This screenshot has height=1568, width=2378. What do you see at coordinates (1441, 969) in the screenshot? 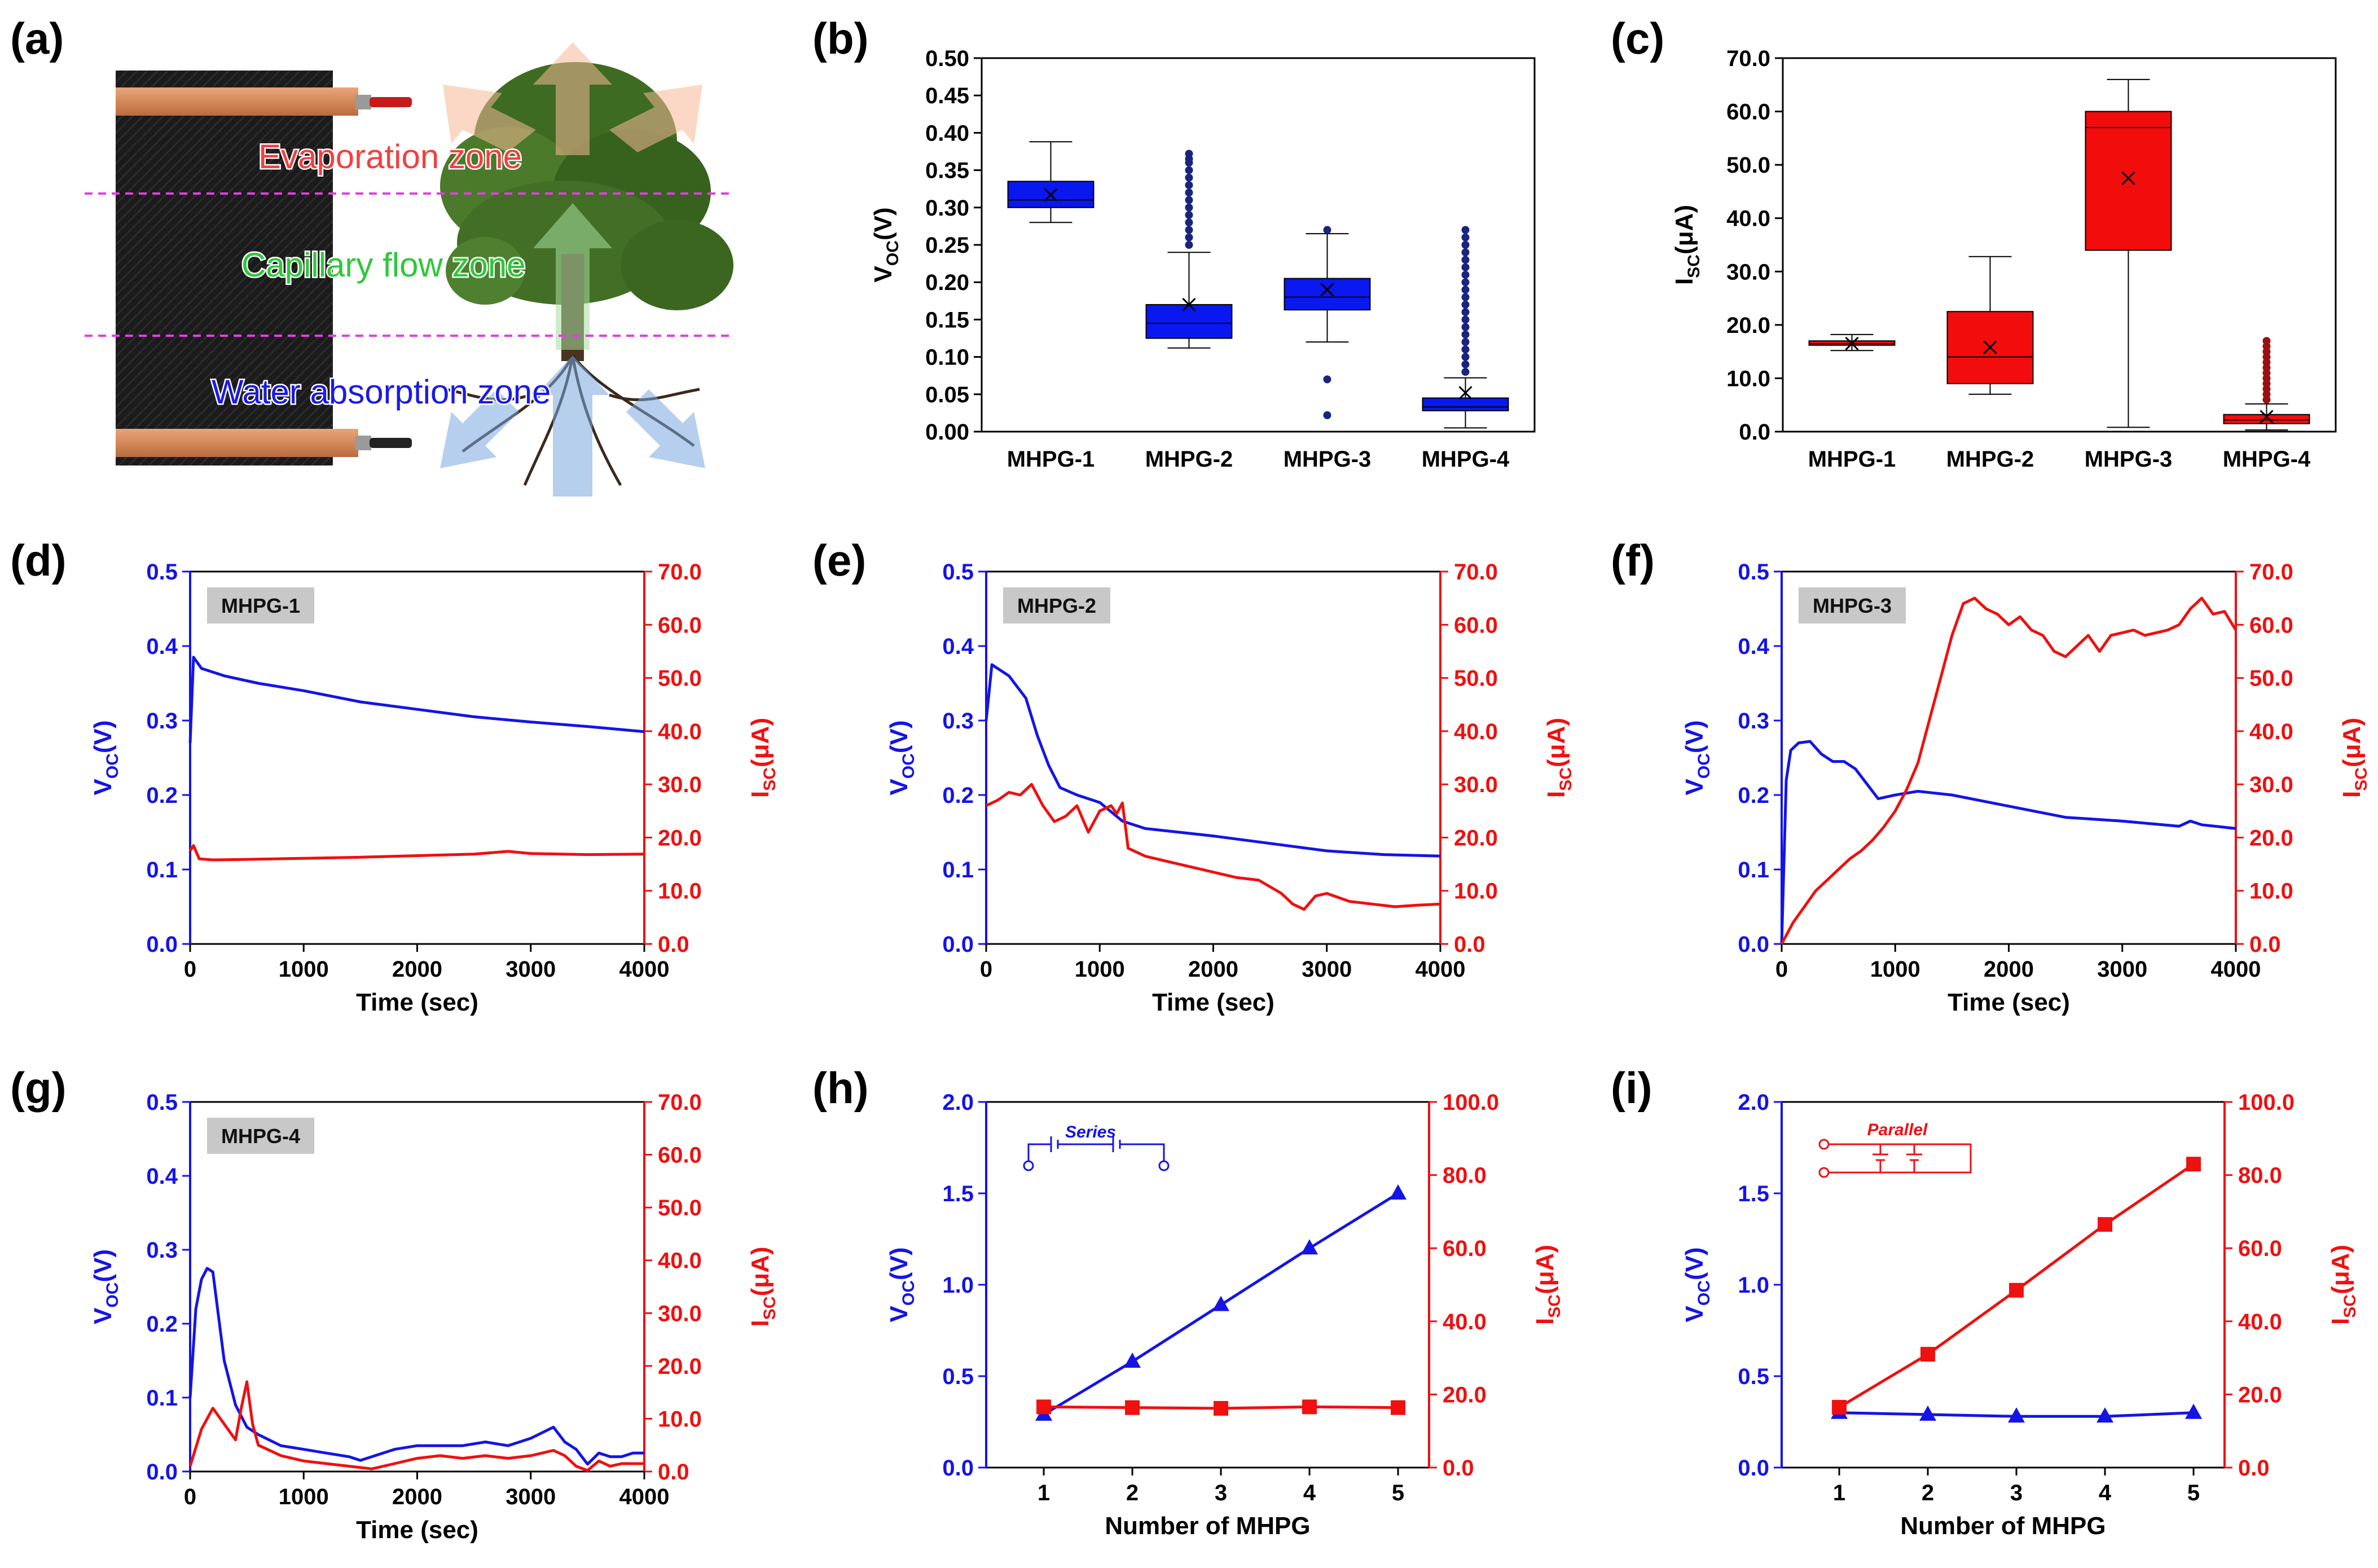
I see `chart-e-x-tick-label: 4000` at bounding box center [1441, 969].